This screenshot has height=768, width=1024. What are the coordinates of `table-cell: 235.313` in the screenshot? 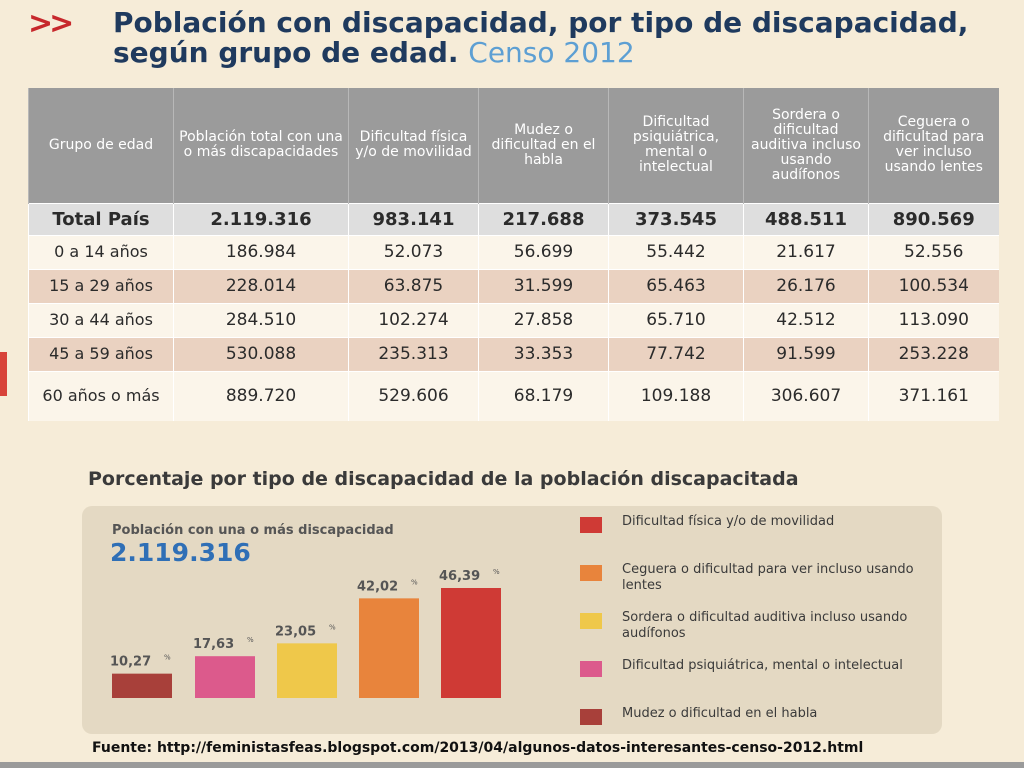 It's located at (413, 353).